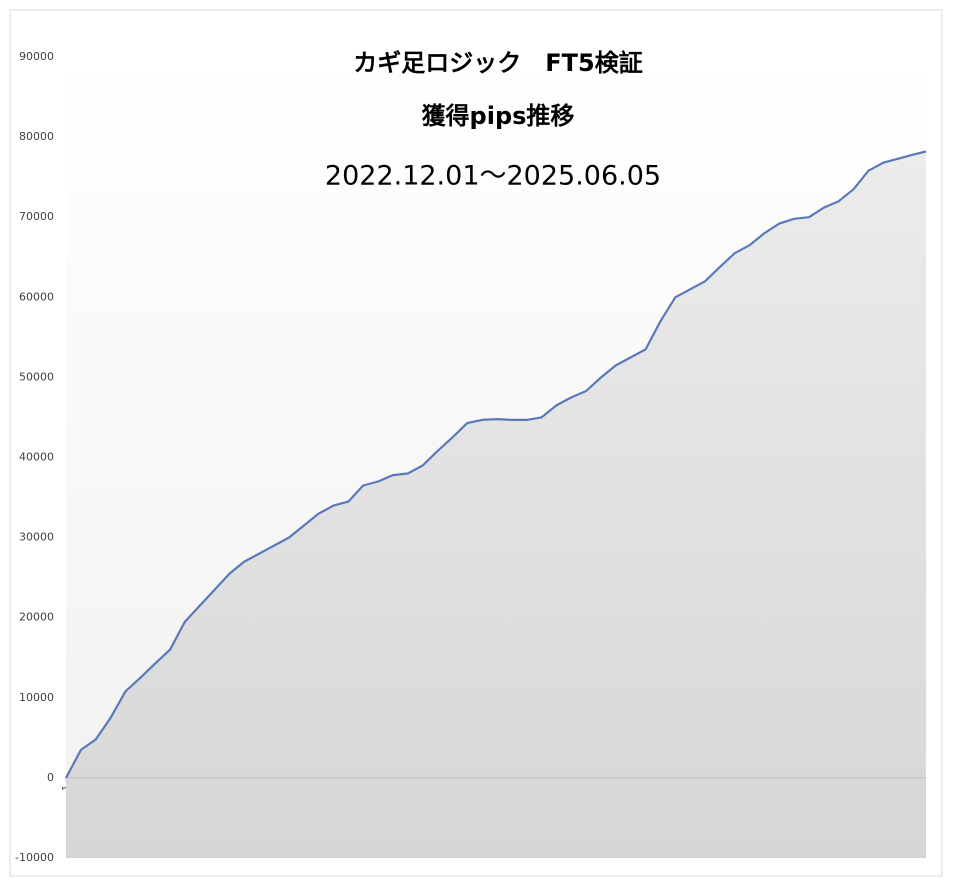 Image resolution: width=956 pixels, height=892 pixels. What do you see at coordinates (34, 857) in the screenshot?
I see `y-tick-label: -10000` at bounding box center [34, 857].